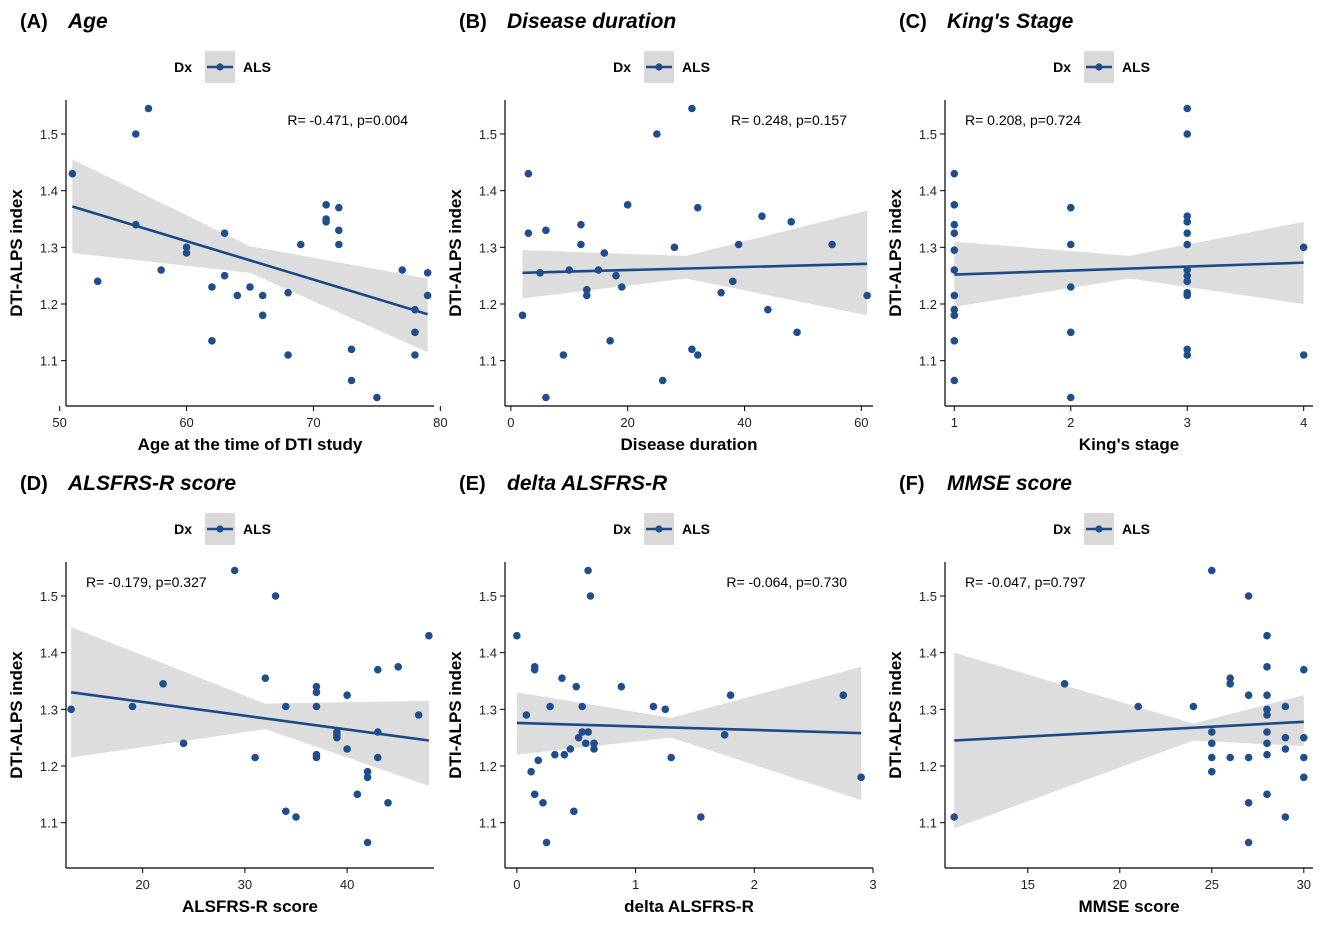 This screenshot has width=1325, height=931. What do you see at coordinates (1025, 582) in the screenshot?
I see `correlation-annotation: R= -0.047, p=0.797` at bounding box center [1025, 582].